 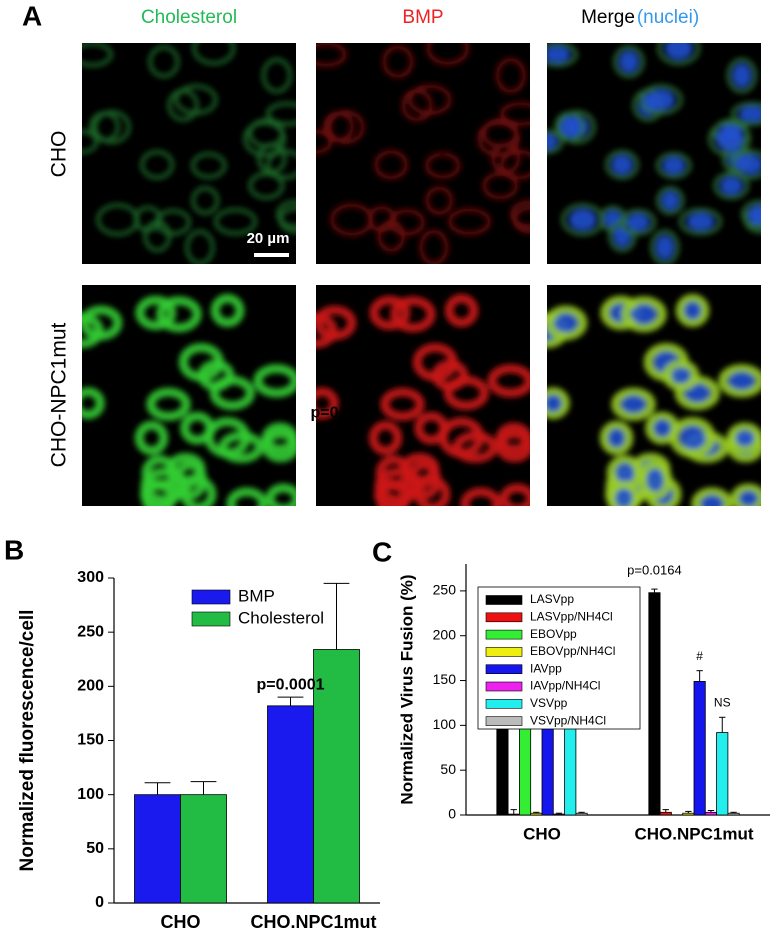 What do you see at coordinates (189, 17) in the screenshot?
I see `column-title: Cholesterol` at bounding box center [189, 17].